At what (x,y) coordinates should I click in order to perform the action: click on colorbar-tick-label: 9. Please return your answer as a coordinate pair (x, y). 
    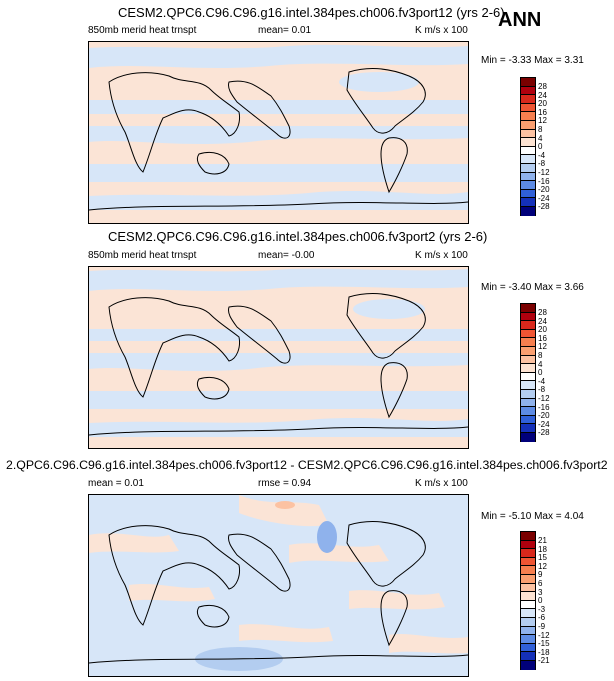
    Looking at the image, I should click on (540, 575).